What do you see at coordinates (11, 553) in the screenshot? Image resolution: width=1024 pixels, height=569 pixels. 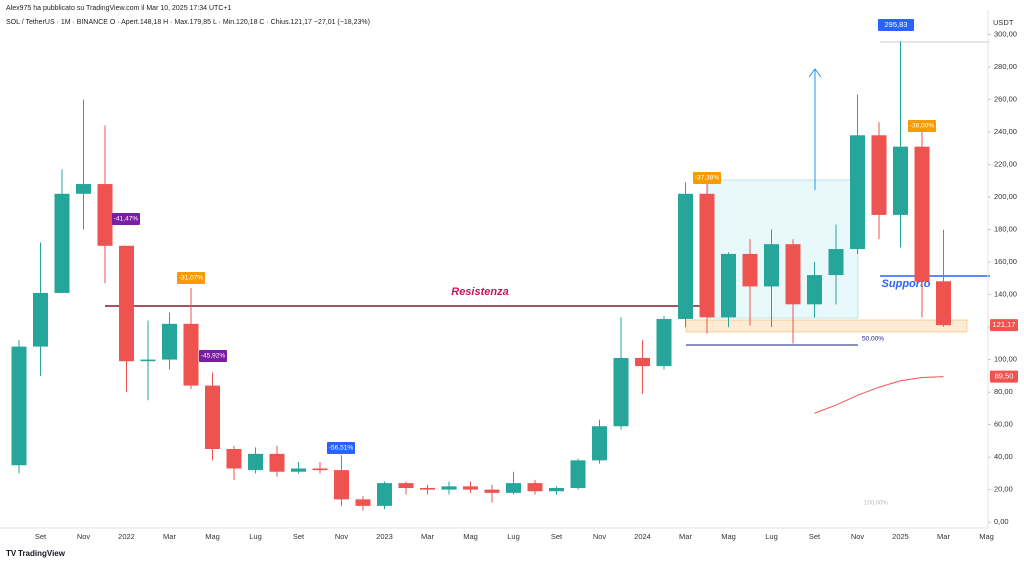 I see `brand-logo: TV` at bounding box center [11, 553].